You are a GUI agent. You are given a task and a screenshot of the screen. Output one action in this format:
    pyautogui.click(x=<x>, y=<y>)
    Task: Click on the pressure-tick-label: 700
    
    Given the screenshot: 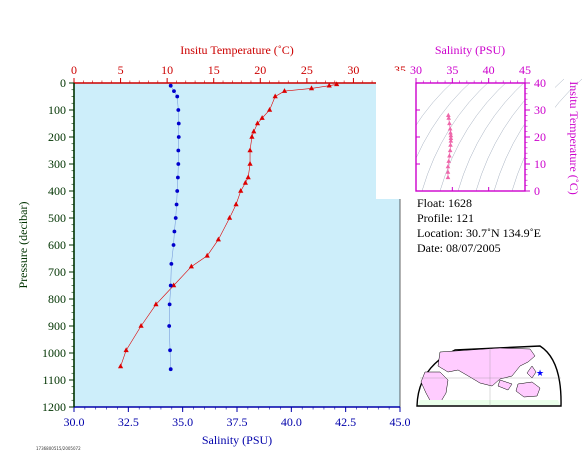 What is the action you would take?
    pyautogui.click(x=57, y=272)
    